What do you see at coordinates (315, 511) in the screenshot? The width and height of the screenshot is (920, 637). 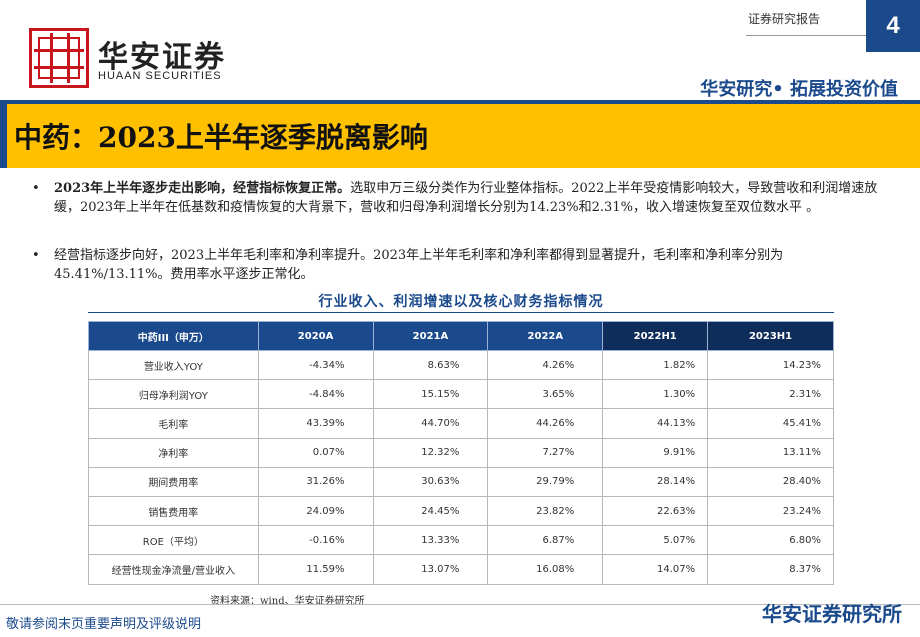 I see `table-cell: 24.09%` at bounding box center [315, 511].